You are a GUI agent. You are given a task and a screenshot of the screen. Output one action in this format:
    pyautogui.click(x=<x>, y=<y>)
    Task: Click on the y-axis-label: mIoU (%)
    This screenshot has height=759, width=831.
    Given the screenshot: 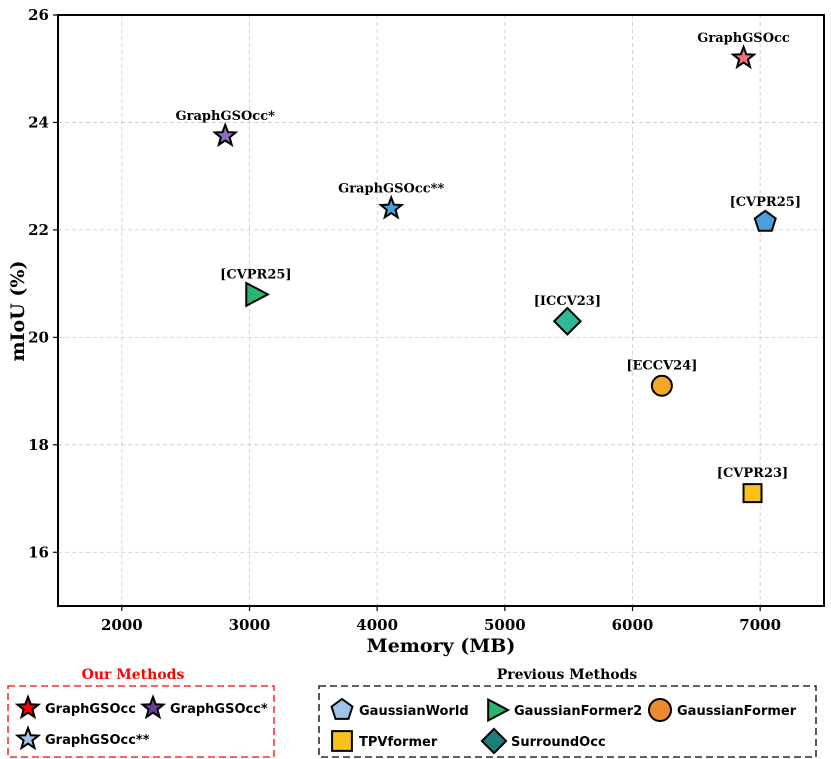 What is the action you would take?
    pyautogui.click(x=18, y=311)
    